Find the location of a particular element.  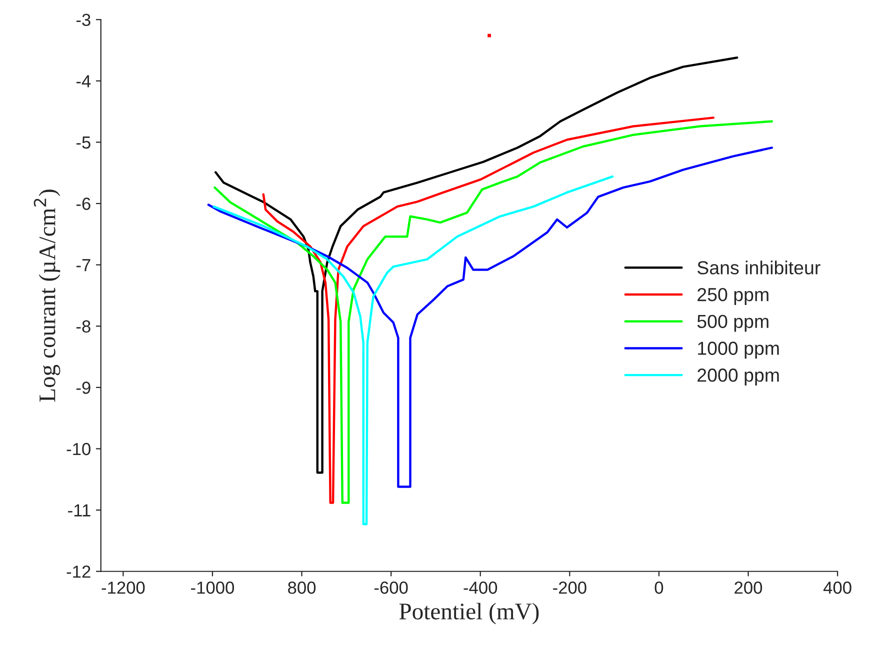

y-tick-label: -3 is located at coordinates (83, 20).